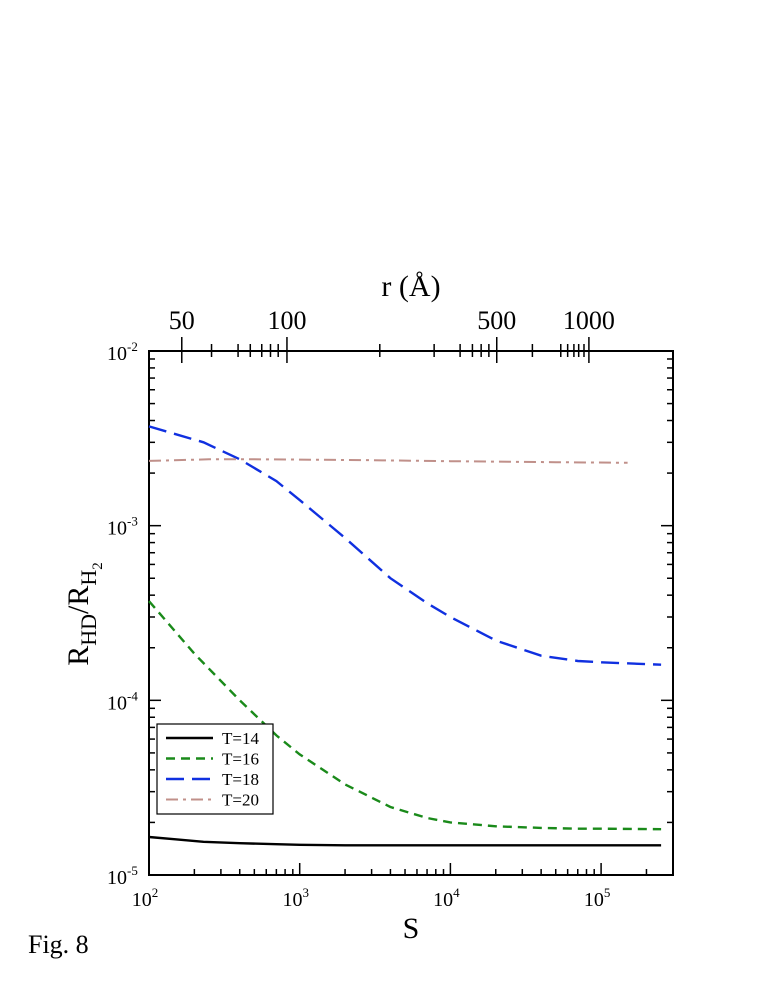 This screenshot has height=987, width=763. What do you see at coordinates (286, 320) in the screenshot?
I see `top-tick-label: 100` at bounding box center [286, 320].